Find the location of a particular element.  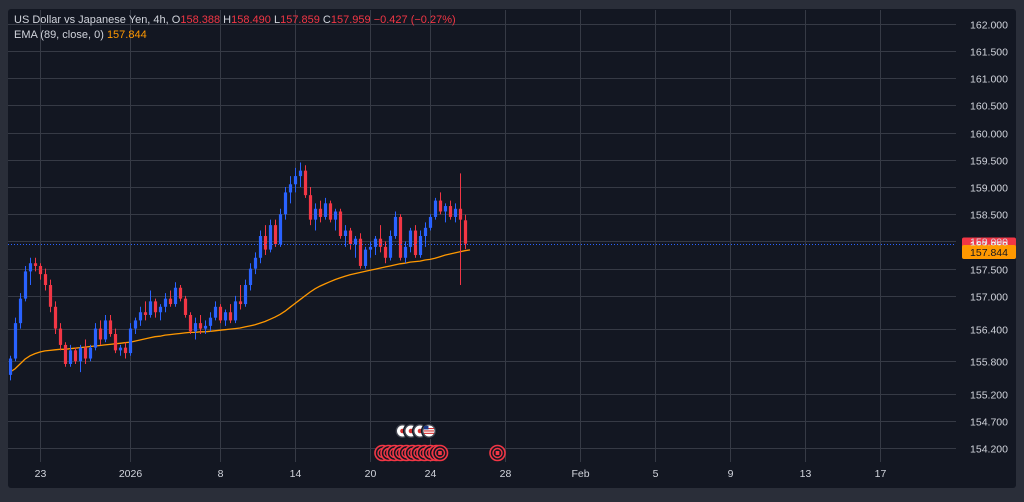

economic-events is located at coordinates (440, 442).